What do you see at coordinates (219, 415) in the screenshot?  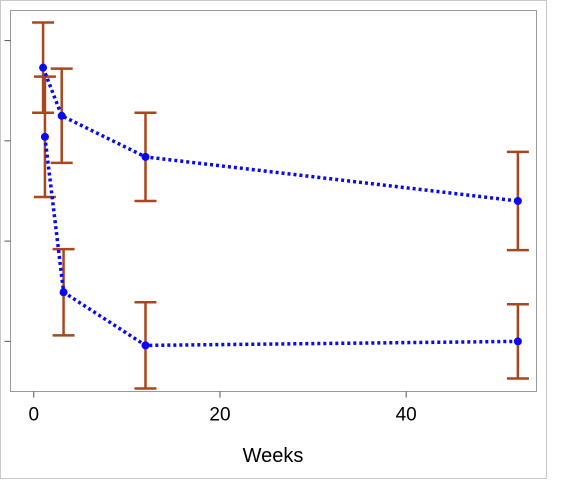 I see `x-tick-label: 20` at bounding box center [219, 415].